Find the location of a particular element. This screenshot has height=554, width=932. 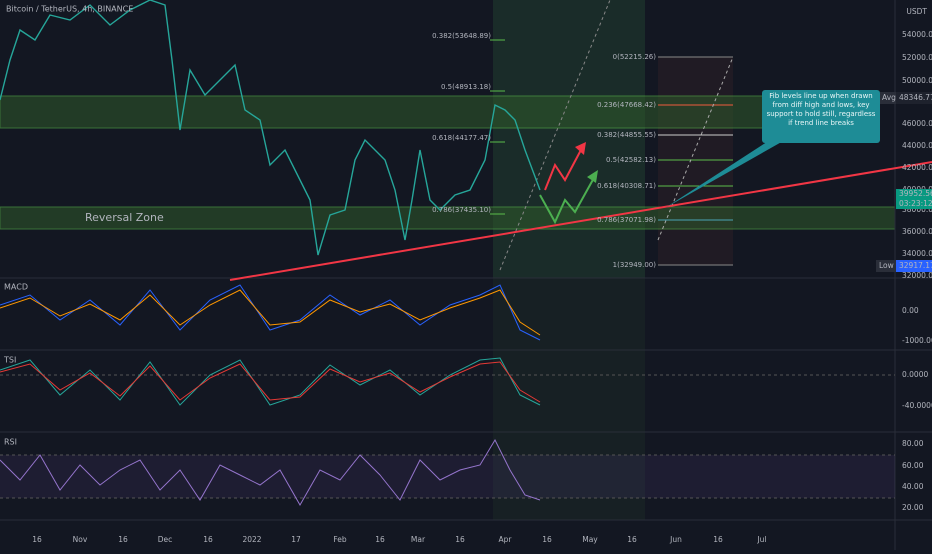

fib-label: 0.786(37071.98) is located at coordinates (626, 220).